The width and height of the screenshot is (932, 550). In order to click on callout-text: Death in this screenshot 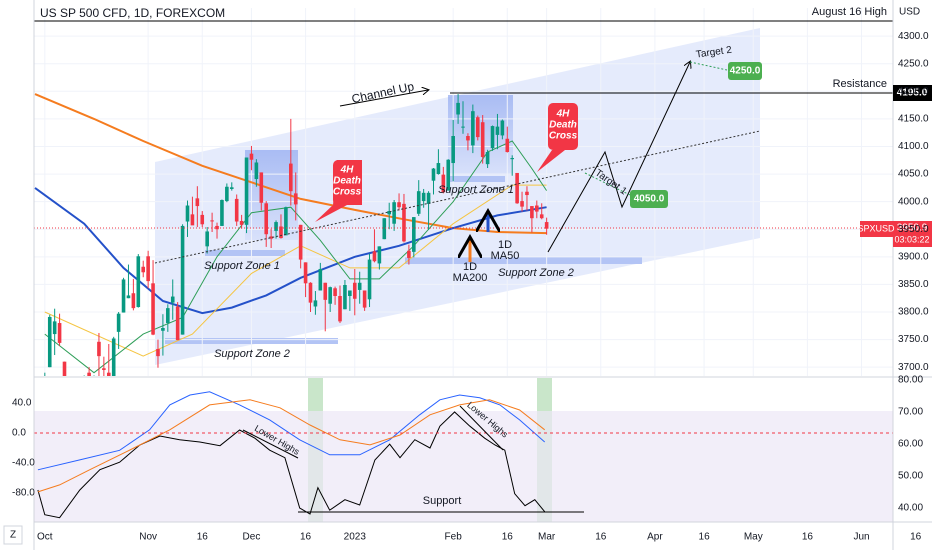, I will do `click(563, 125)`.